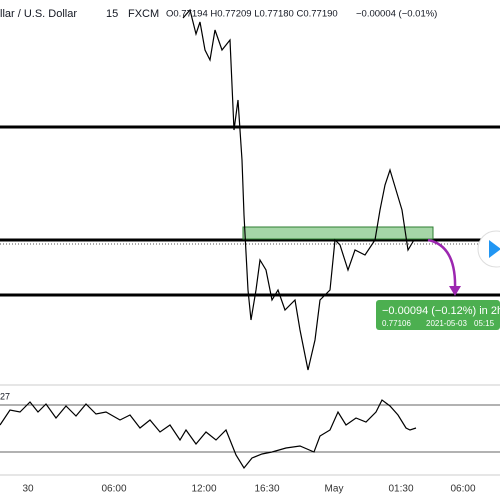 The image size is (500, 500). Describe the element at coordinates (252, 14) in the screenshot. I see `ohlc: O0.77194 H0.77209 L0.77180 C0.77190` at that location.